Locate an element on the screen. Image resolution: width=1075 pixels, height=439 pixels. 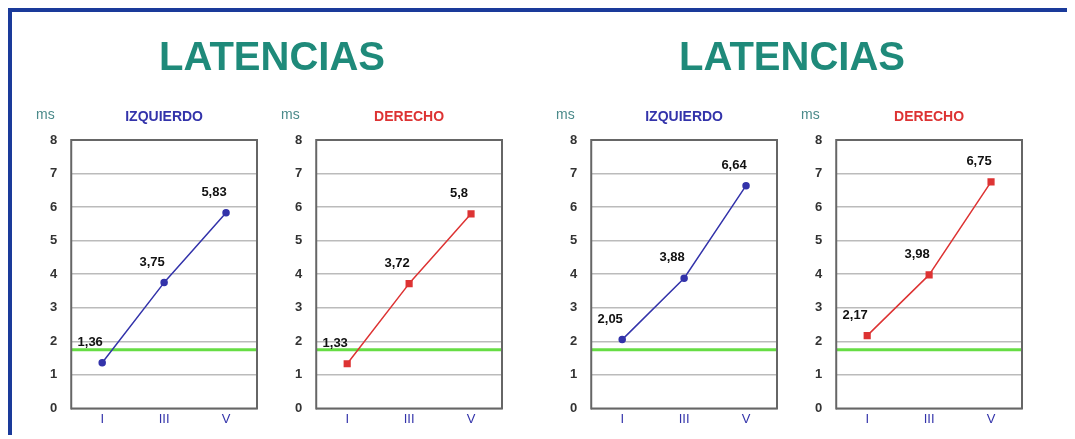
data-label: 2,05 is located at coordinates (610, 318).